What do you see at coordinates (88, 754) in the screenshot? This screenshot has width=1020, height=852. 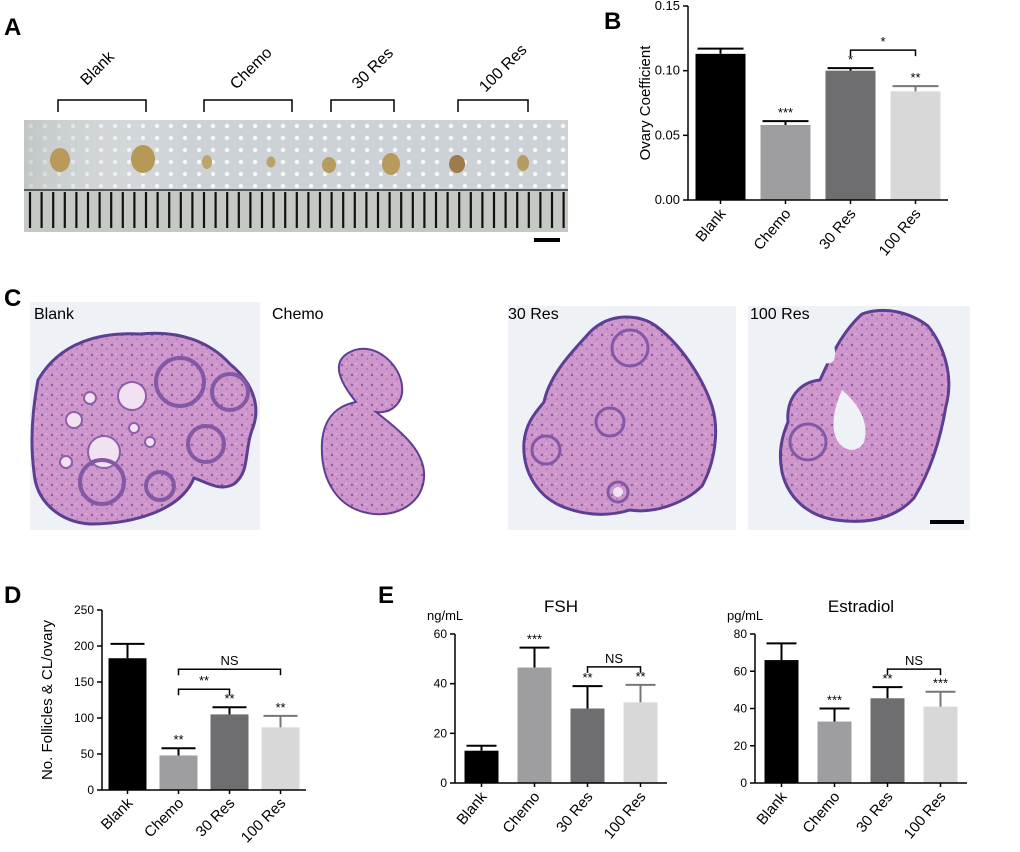 I see `y-tick-label: 50` at bounding box center [88, 754].